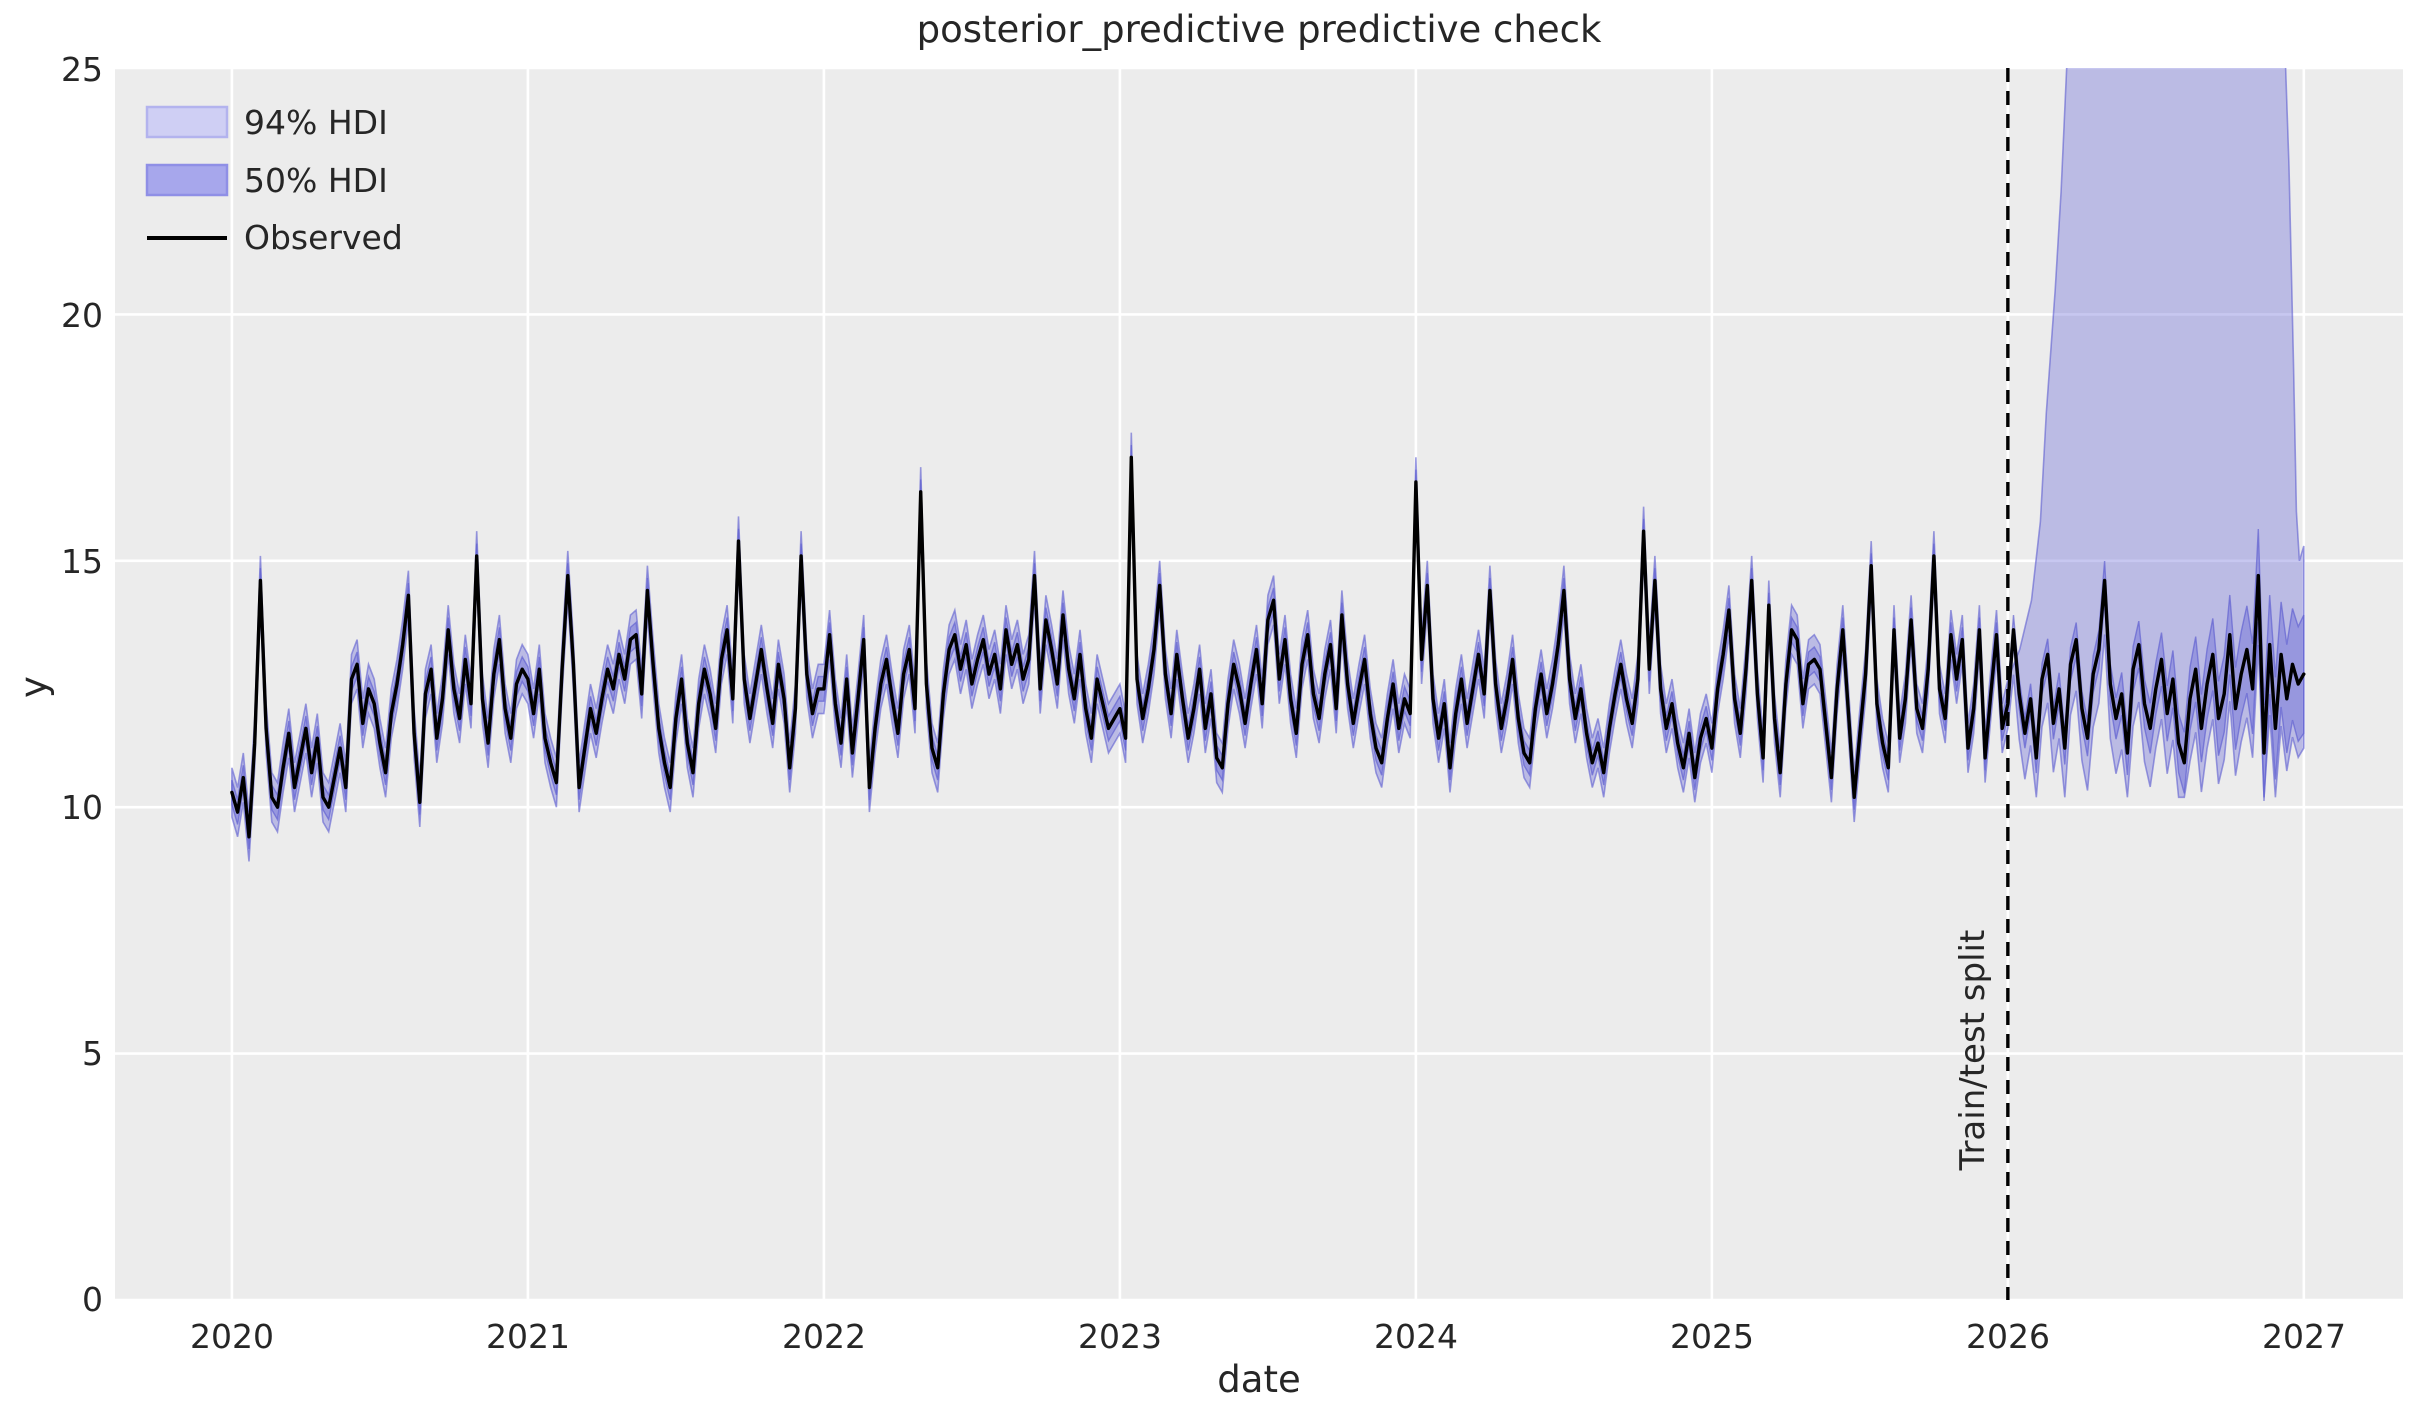 The height and width of the screenshot is (1423, 2423). Describe the element at coordinates (82, 684) in the screenshot. I see `y-tick-labels: 0 5 10 15 20 25` at that location.